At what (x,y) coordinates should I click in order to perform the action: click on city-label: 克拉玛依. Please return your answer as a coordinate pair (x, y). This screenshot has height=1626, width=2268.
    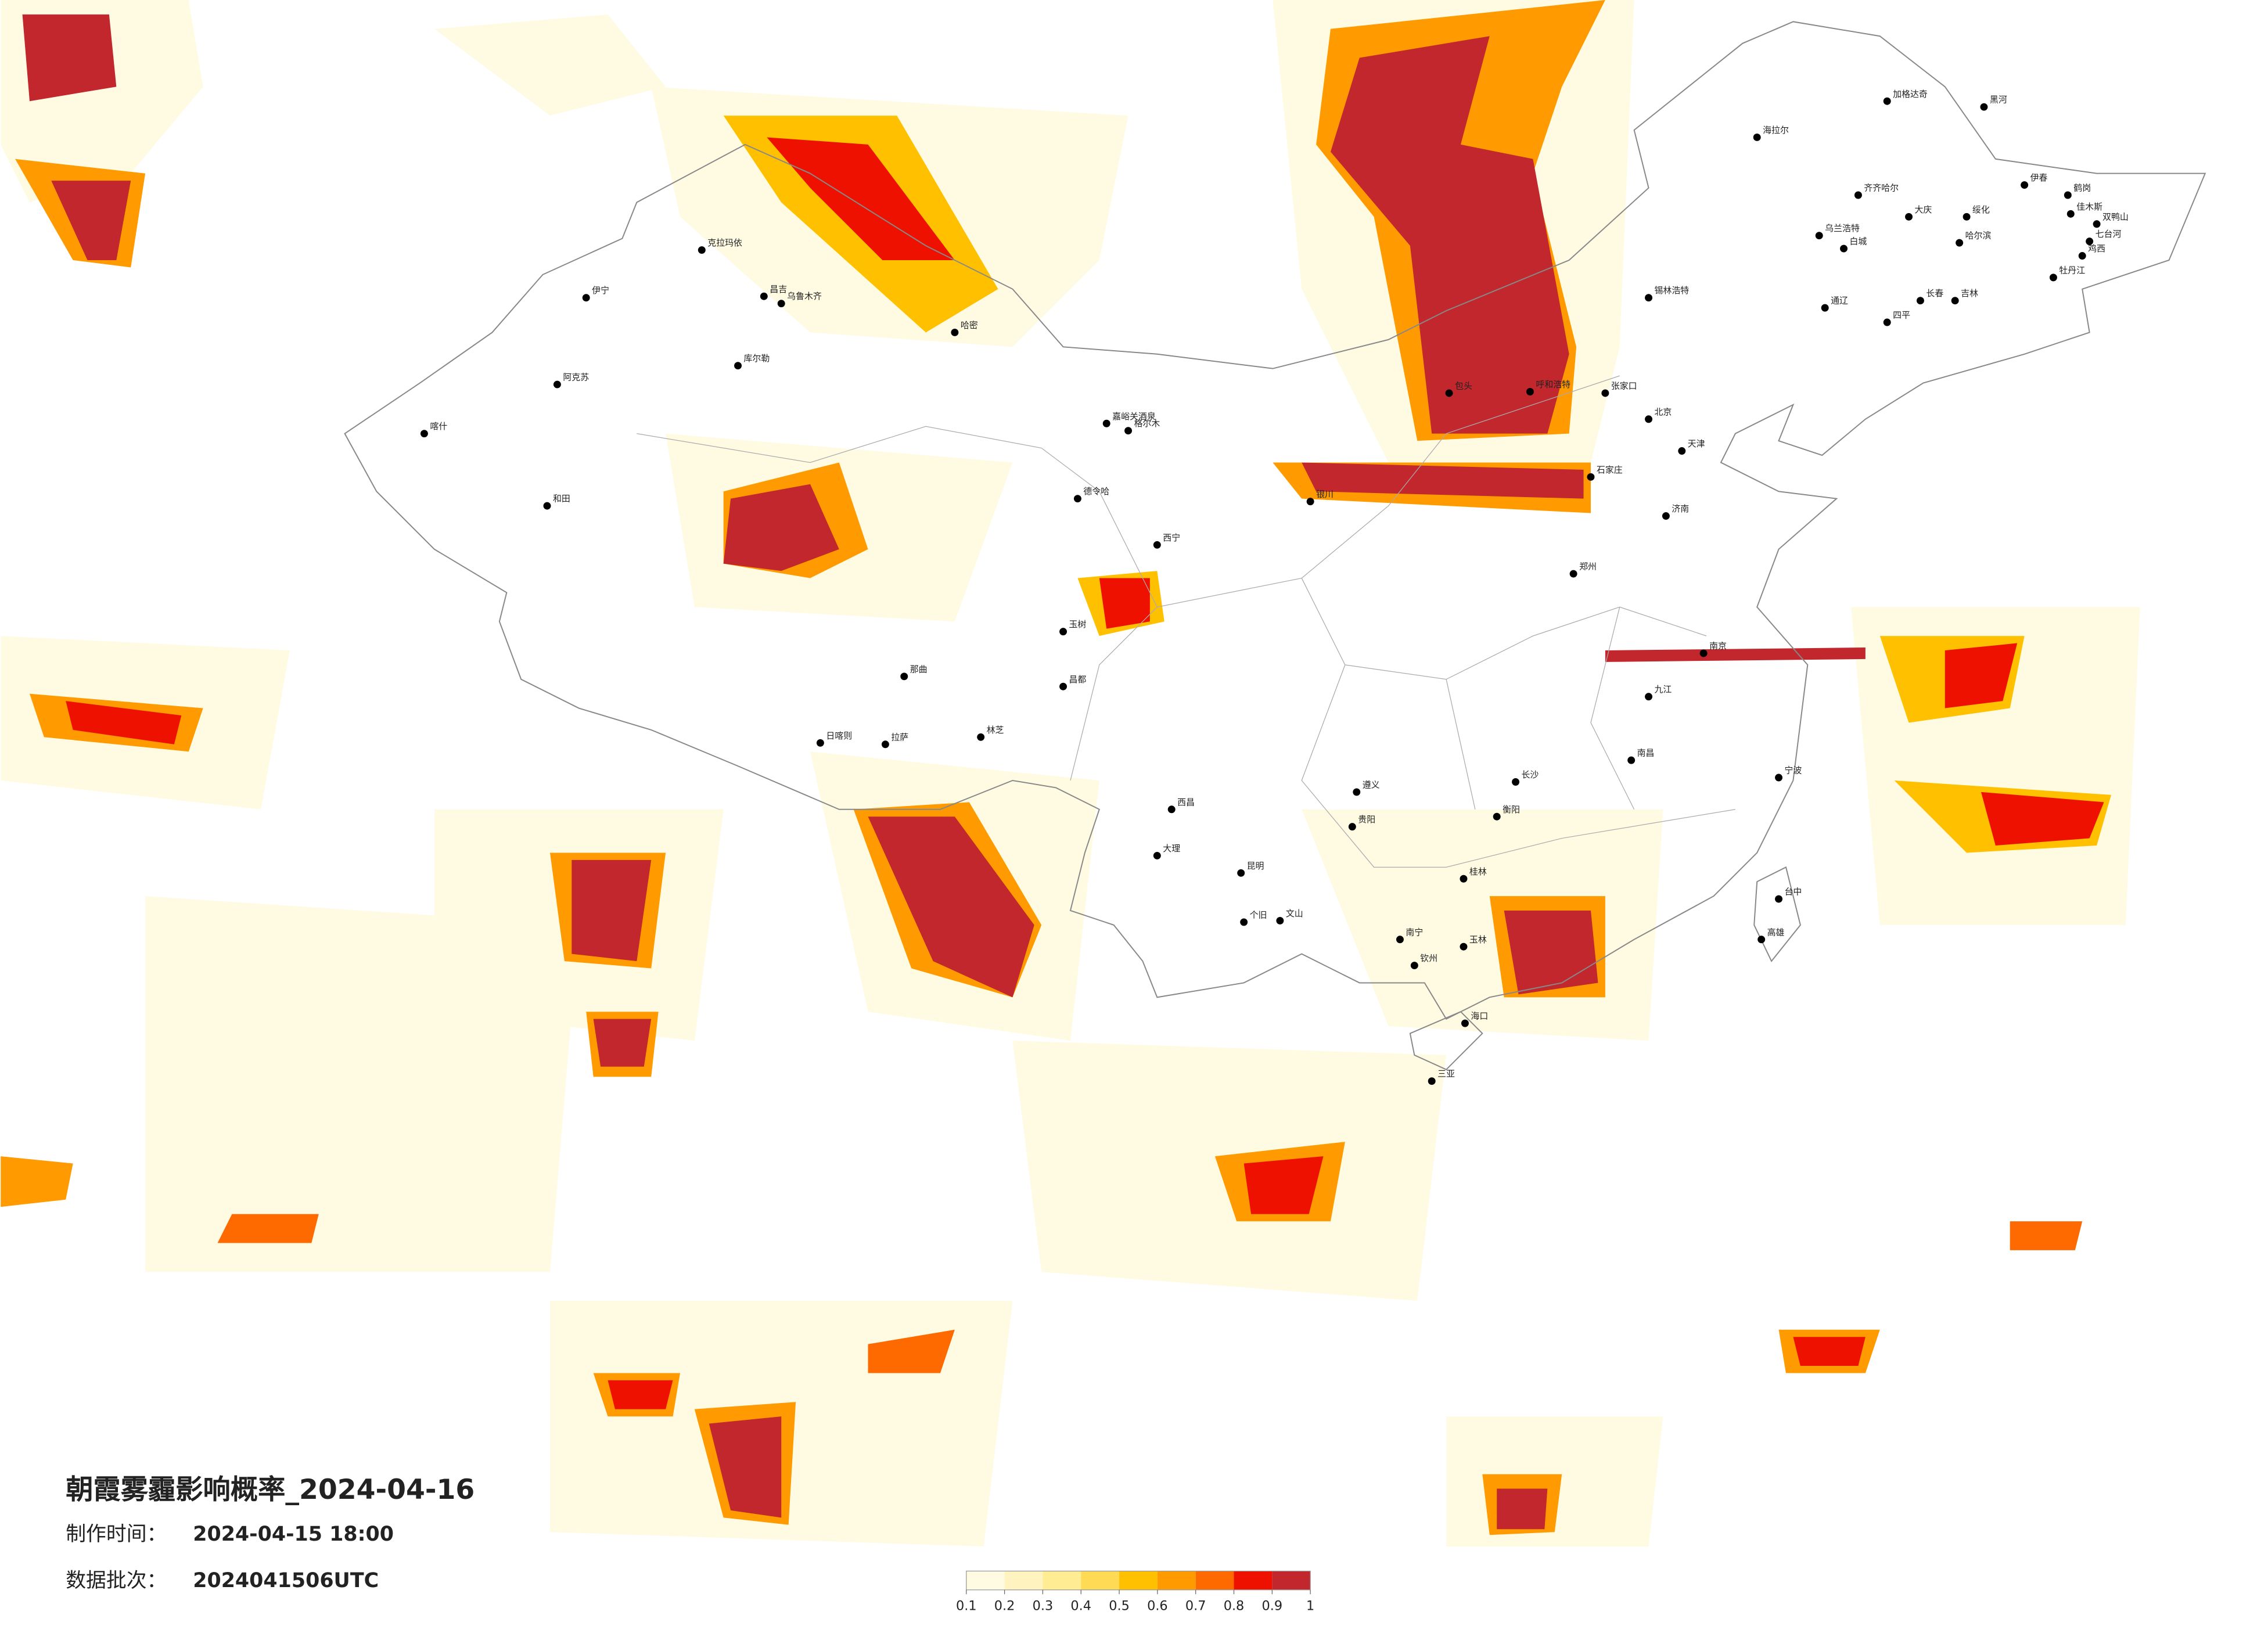
    Looking at the image, I should click on (724, 243).